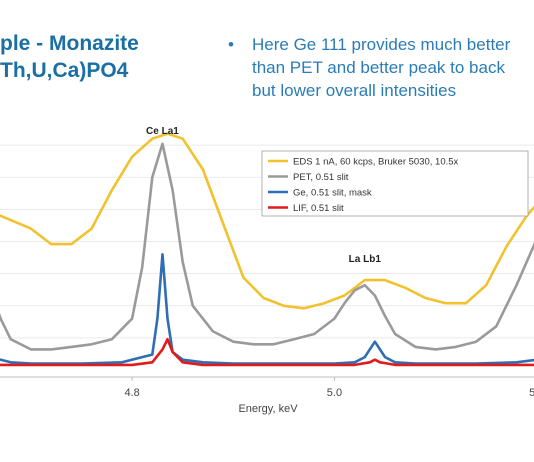  I want to click on slide-title: ple - Monazite Th,U,Ca)PO4, so click(69, 57).